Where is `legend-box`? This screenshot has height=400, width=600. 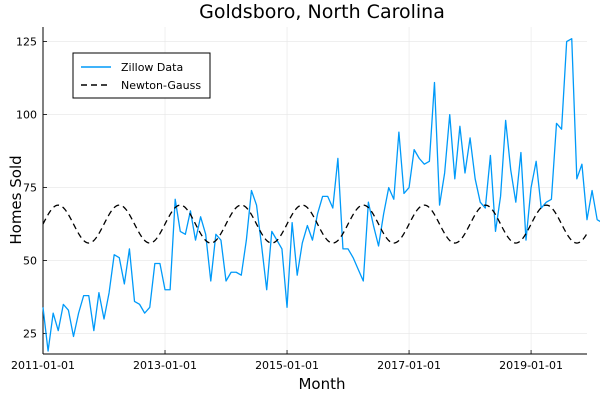 legend-box is located at coordinates (141, 75).